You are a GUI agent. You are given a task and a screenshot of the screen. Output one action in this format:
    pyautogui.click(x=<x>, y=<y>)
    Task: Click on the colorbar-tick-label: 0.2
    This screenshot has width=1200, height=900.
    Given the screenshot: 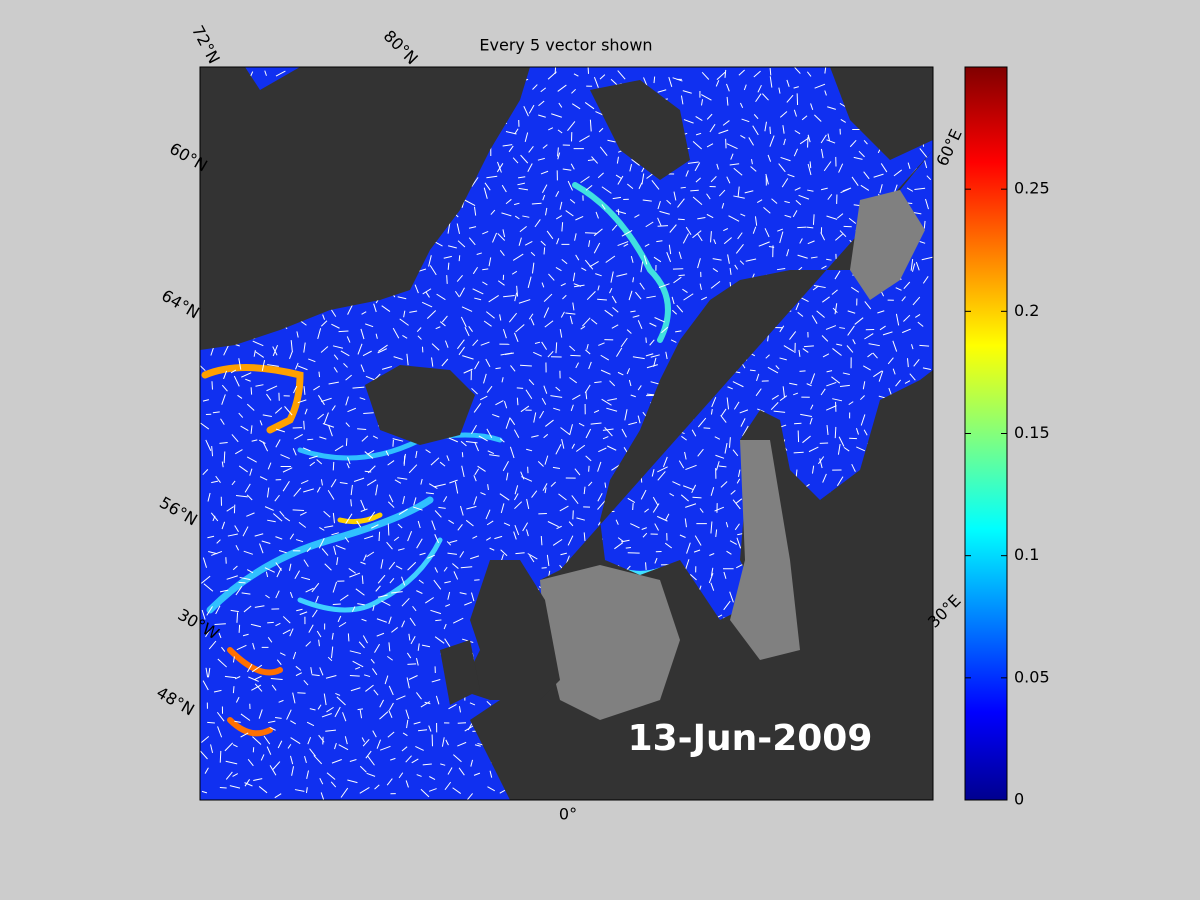 What is the action you would take?
    pyautogui.click(x=1026, y=310)
    